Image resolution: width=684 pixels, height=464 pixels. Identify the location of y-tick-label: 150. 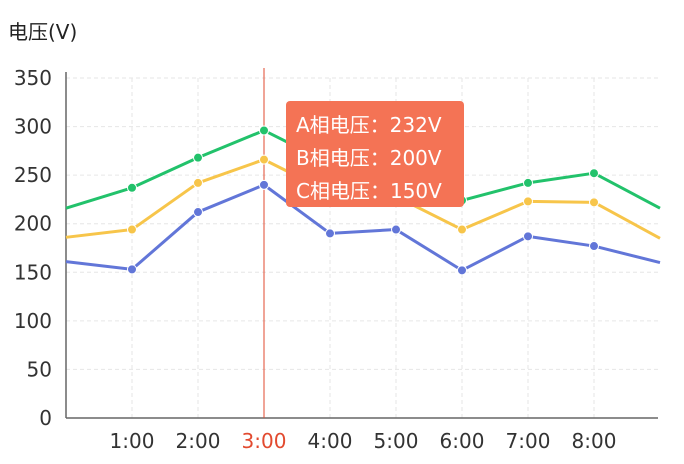
(33, 272).